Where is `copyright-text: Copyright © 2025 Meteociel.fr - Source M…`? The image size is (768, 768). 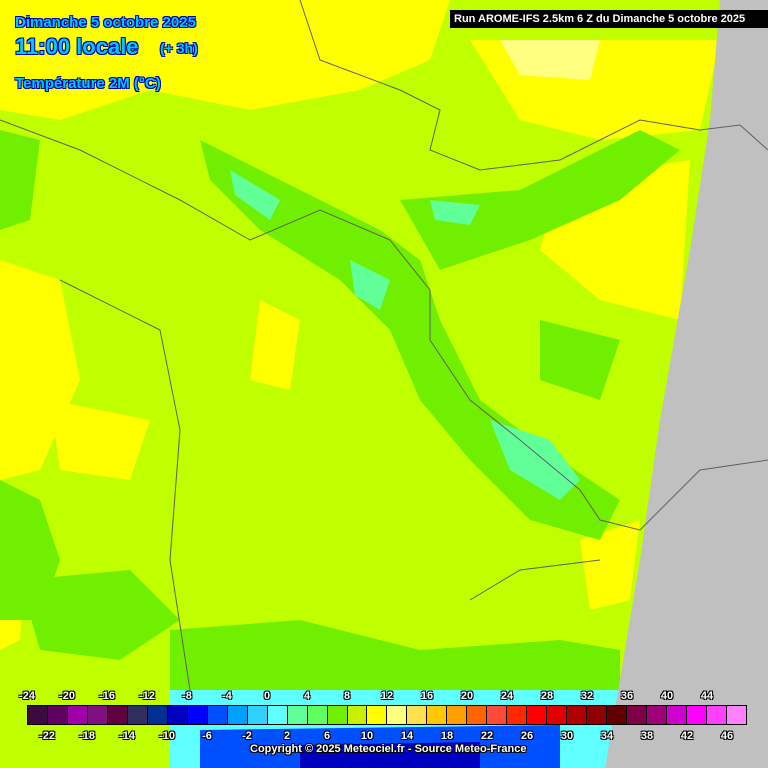
copyright-text: Copyright © 2025 Meteociel.fr - Source M… is located at coordinates (388, 749).